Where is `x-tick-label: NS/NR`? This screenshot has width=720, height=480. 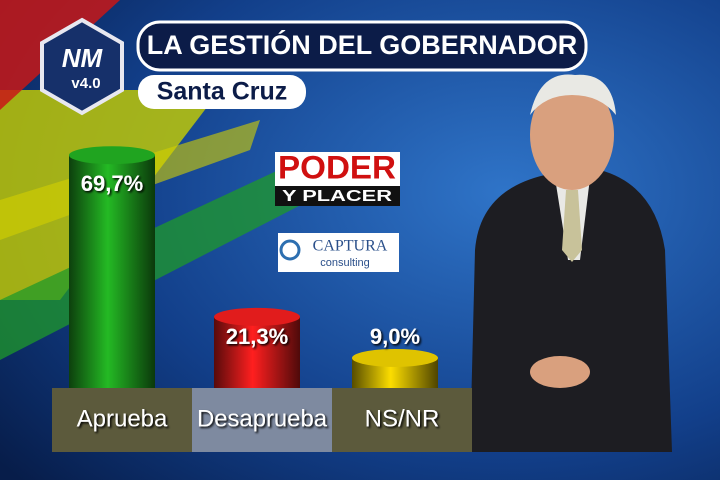 x-tick-label: NS/NR is located at coordinates (402, 418).